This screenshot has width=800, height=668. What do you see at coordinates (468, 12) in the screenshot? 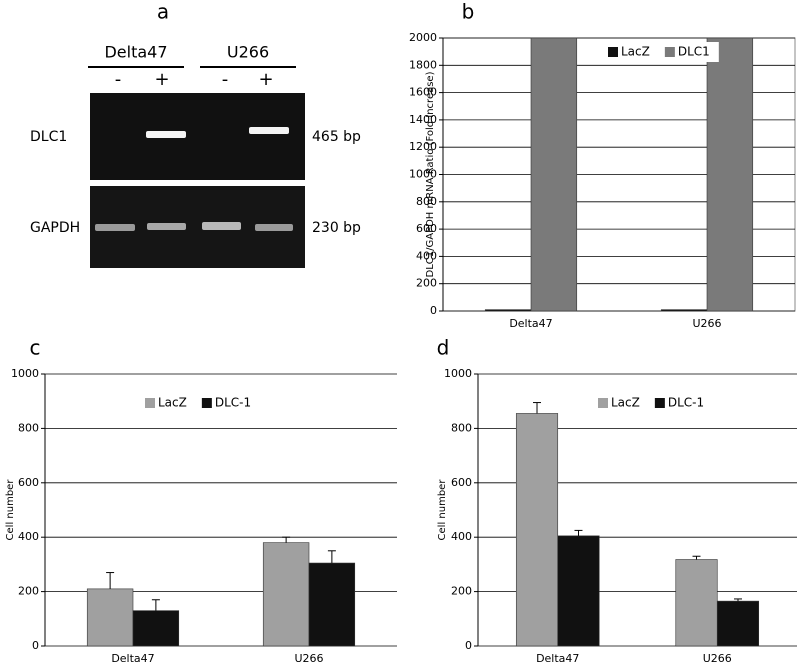
I see `panel-label: b` at bounding box center [468, 12].